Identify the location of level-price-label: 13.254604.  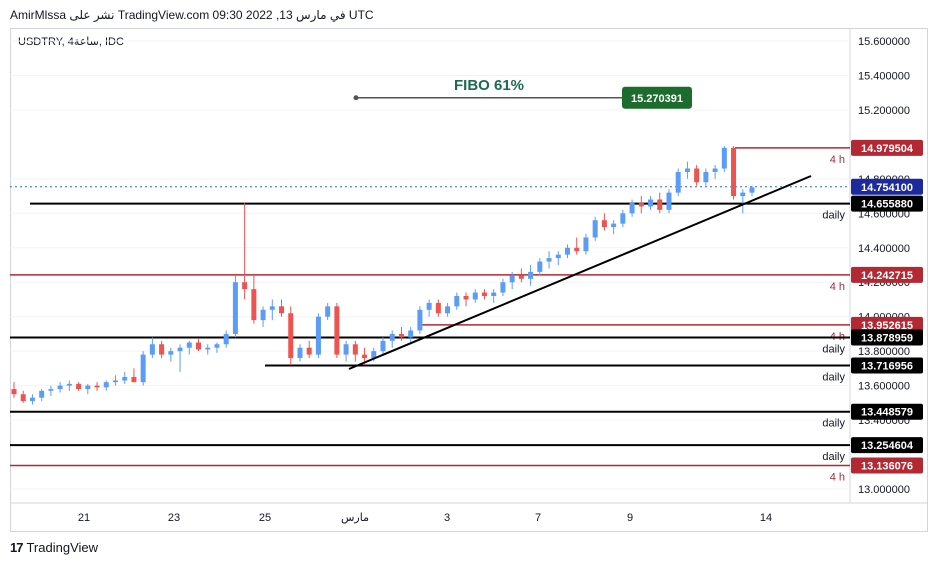
(887, 446).